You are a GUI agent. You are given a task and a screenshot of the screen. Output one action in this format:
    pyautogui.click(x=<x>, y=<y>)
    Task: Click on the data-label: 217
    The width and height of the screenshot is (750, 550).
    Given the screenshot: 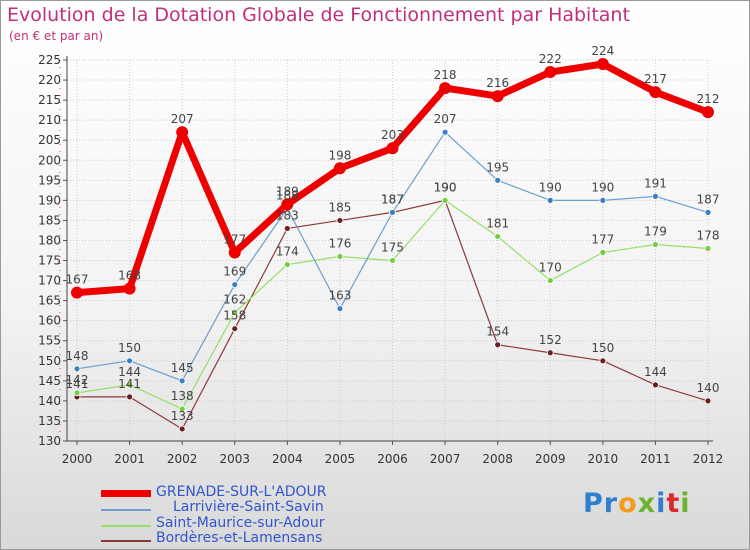 What is the action you would take?
    pyautogui.click(x=655, y=79)
    